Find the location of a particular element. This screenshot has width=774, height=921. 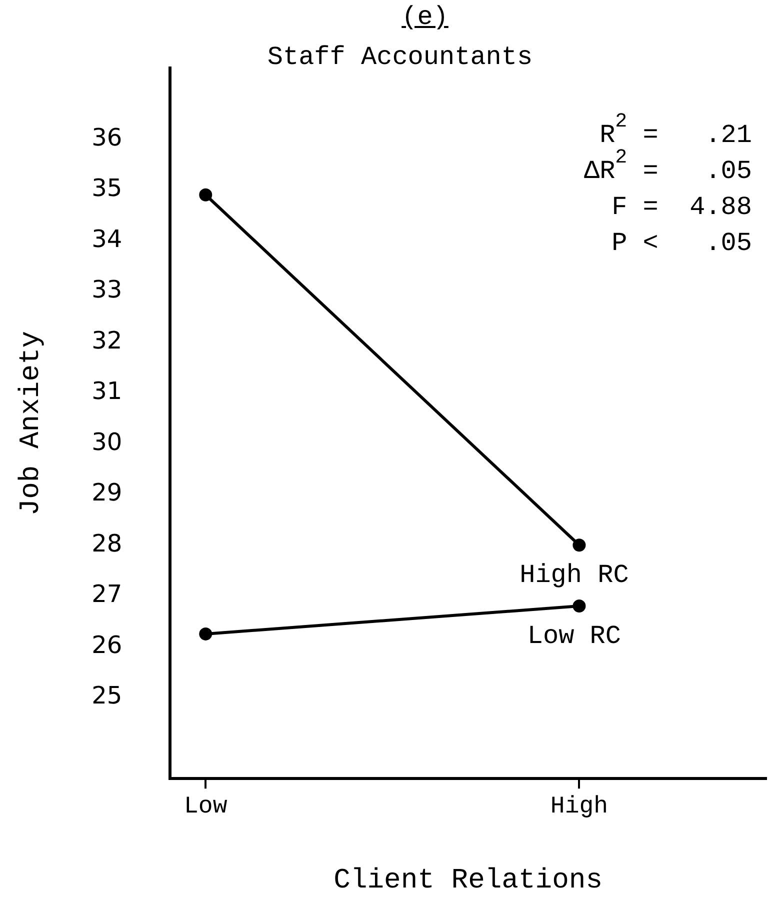

series-label: High RC is located at coordinates (574, 575).